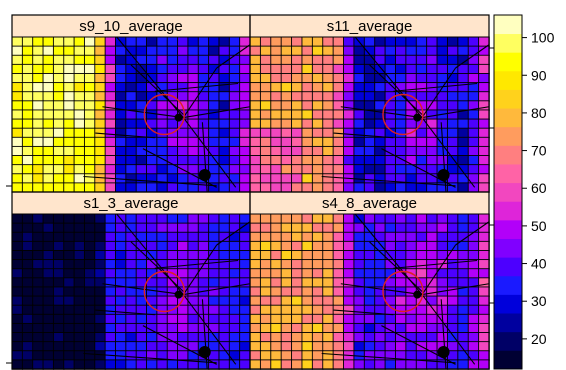  I want to click on road-overlay, so click(167, 114).